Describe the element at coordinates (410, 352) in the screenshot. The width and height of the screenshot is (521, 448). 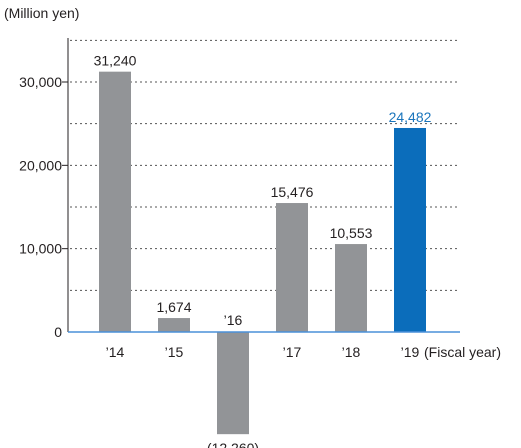
I see `x-tick-label: ’19` at that location.